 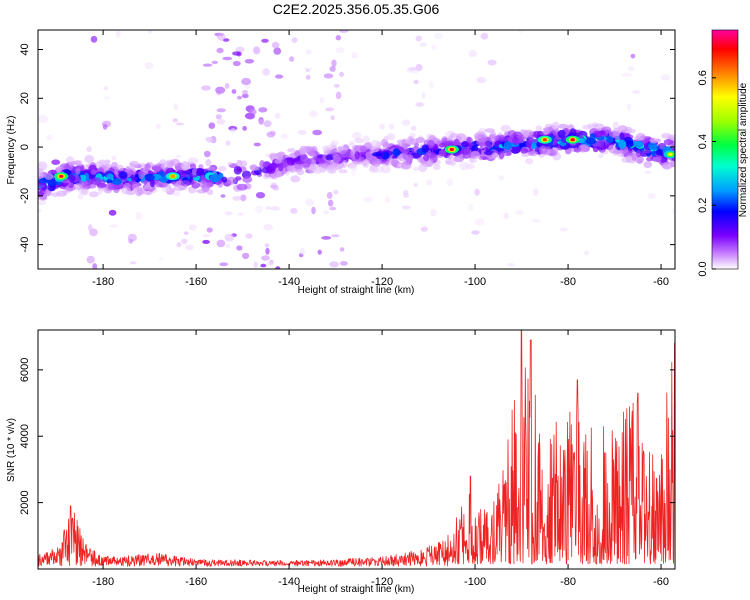 I want to click on colorbar-tick-label: 0.6, so click(x=703, y=77).